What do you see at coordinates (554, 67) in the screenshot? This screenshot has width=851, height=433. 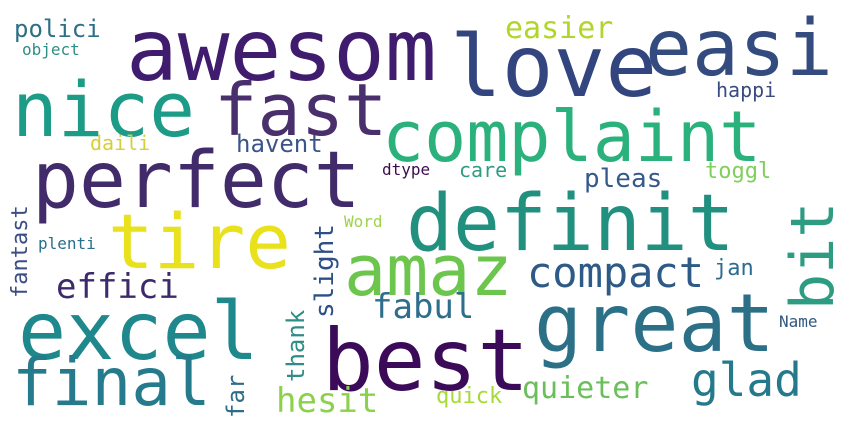 I see `word-love: love` at bounding box center [554, 67].